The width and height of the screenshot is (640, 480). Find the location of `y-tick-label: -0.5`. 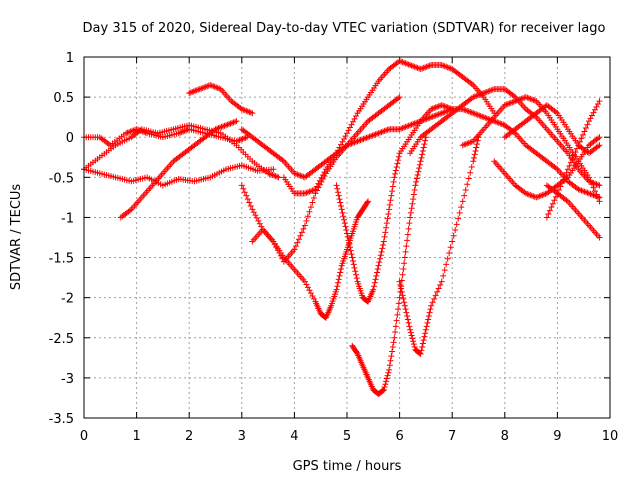

y-tick-label: -0.5 is located at coordinates (61, 178).